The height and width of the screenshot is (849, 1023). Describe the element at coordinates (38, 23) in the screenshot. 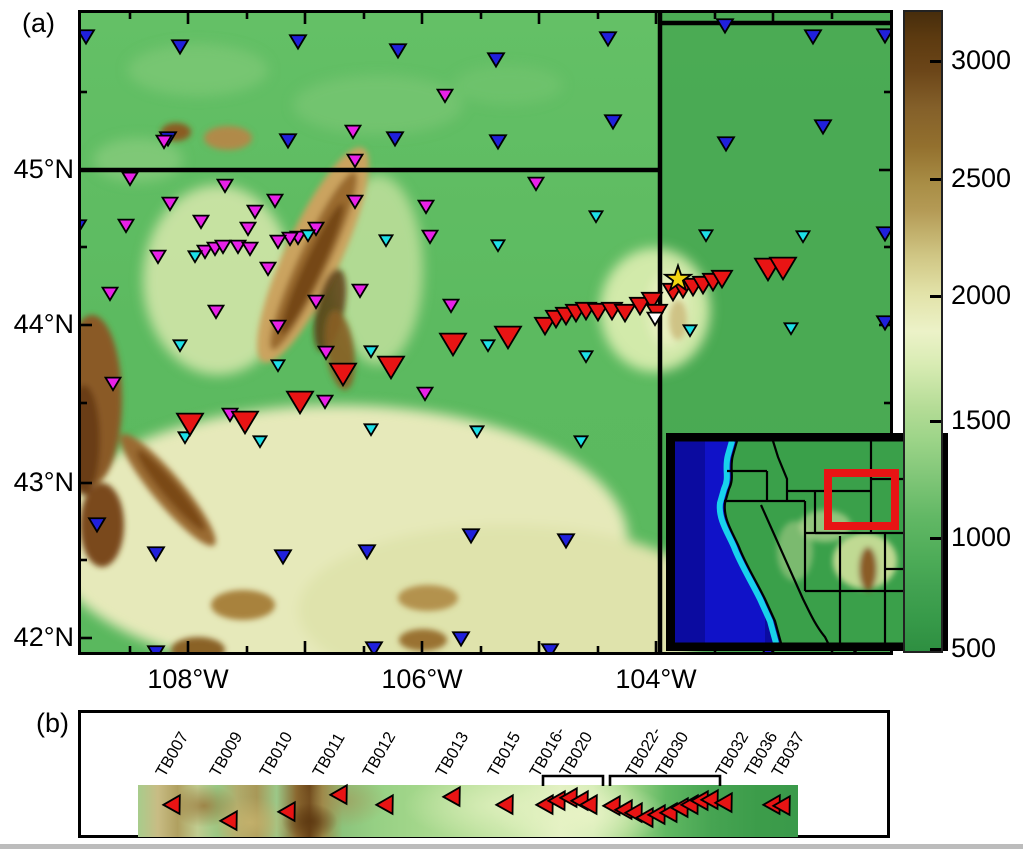

I see `panel-a-label: (a)` at that location.